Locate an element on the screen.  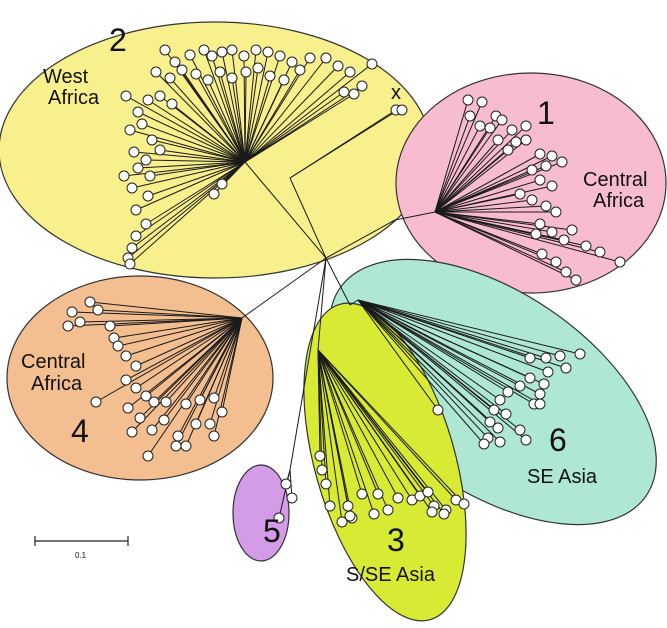
cluster-1-region-line1: Central is located at coordinates (615, 180).